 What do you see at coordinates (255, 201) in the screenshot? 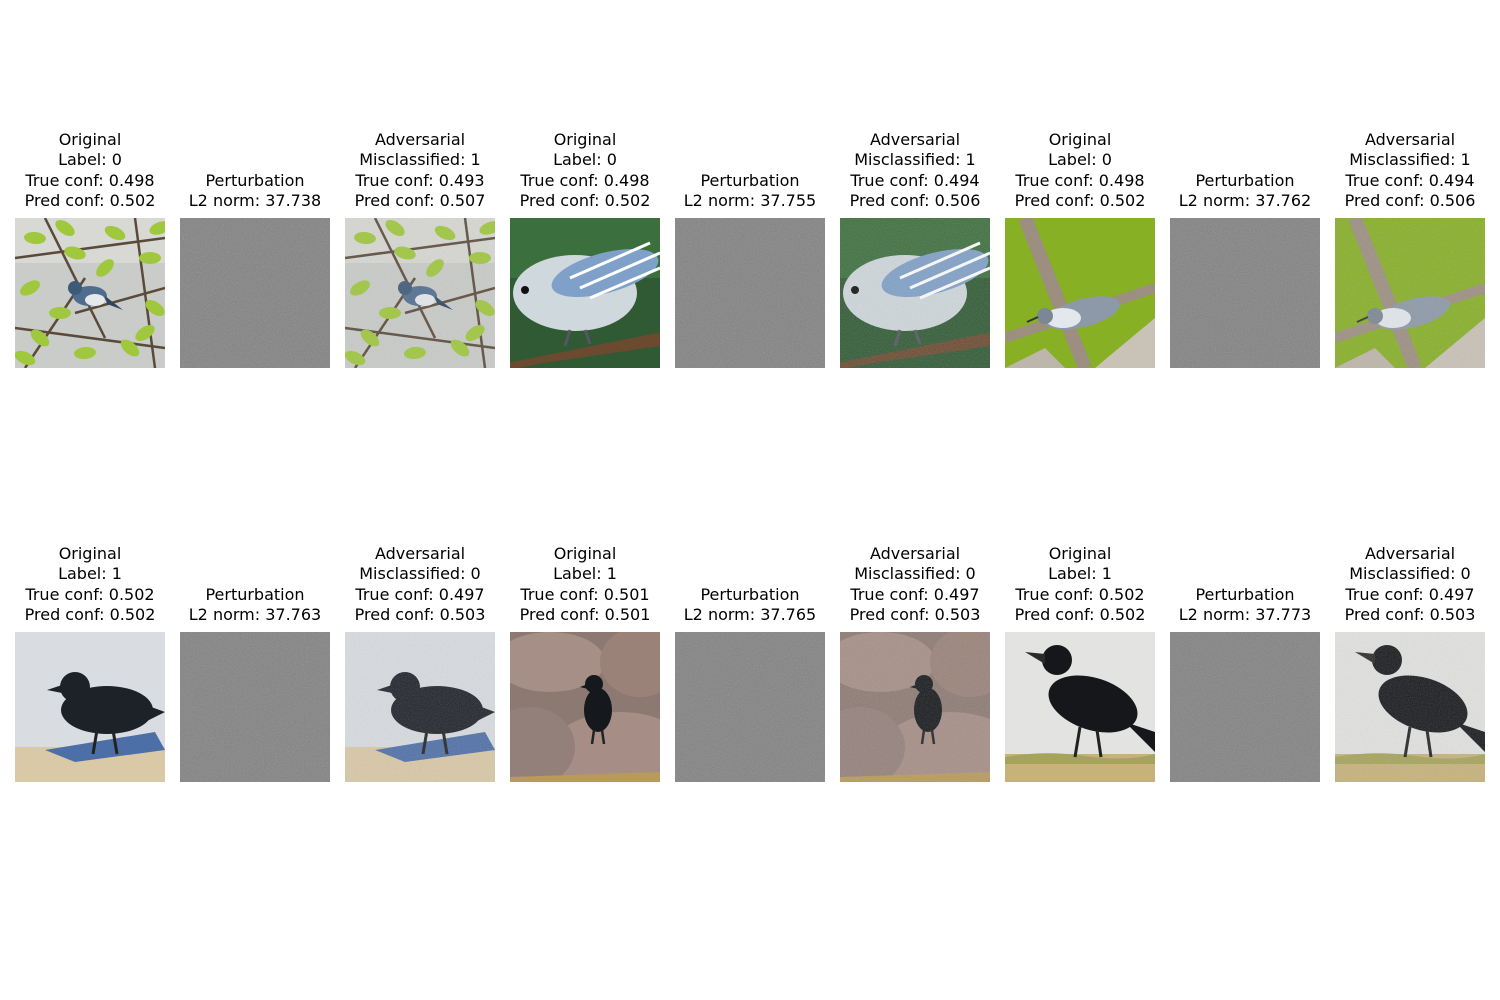
I see `title-line: L2 norm: 37.738` at bounding box center [255, 201].